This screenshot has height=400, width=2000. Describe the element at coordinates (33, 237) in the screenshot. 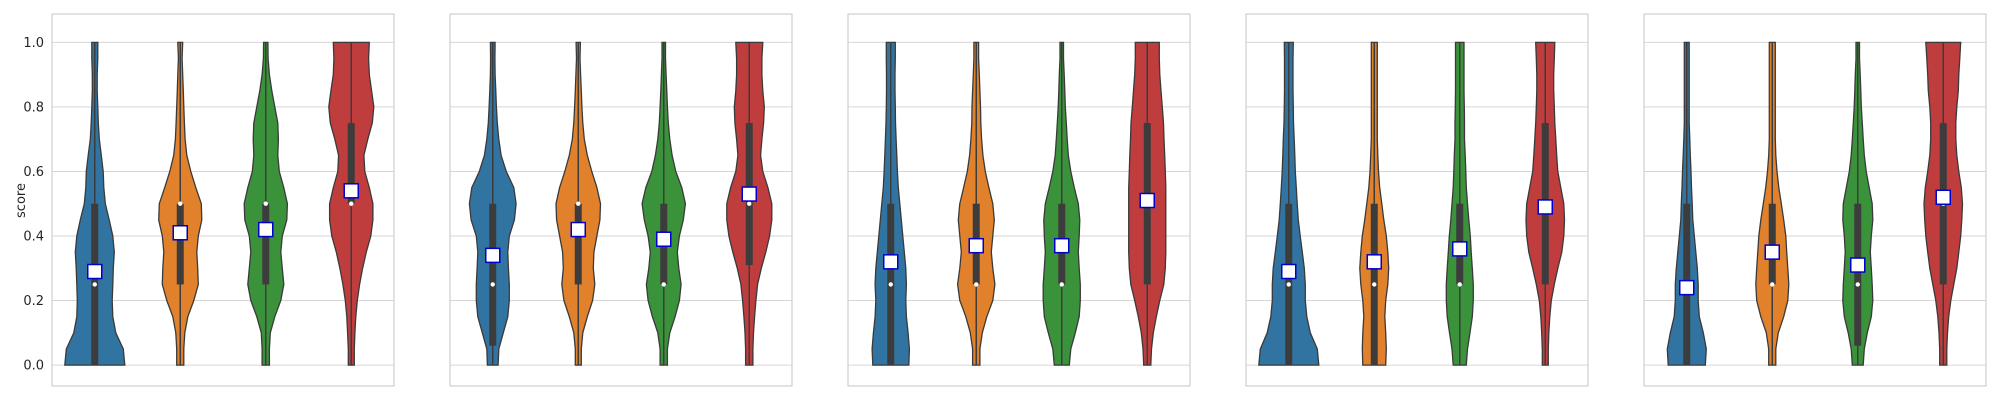

I see `y-tick-label: 0.4` at that location.